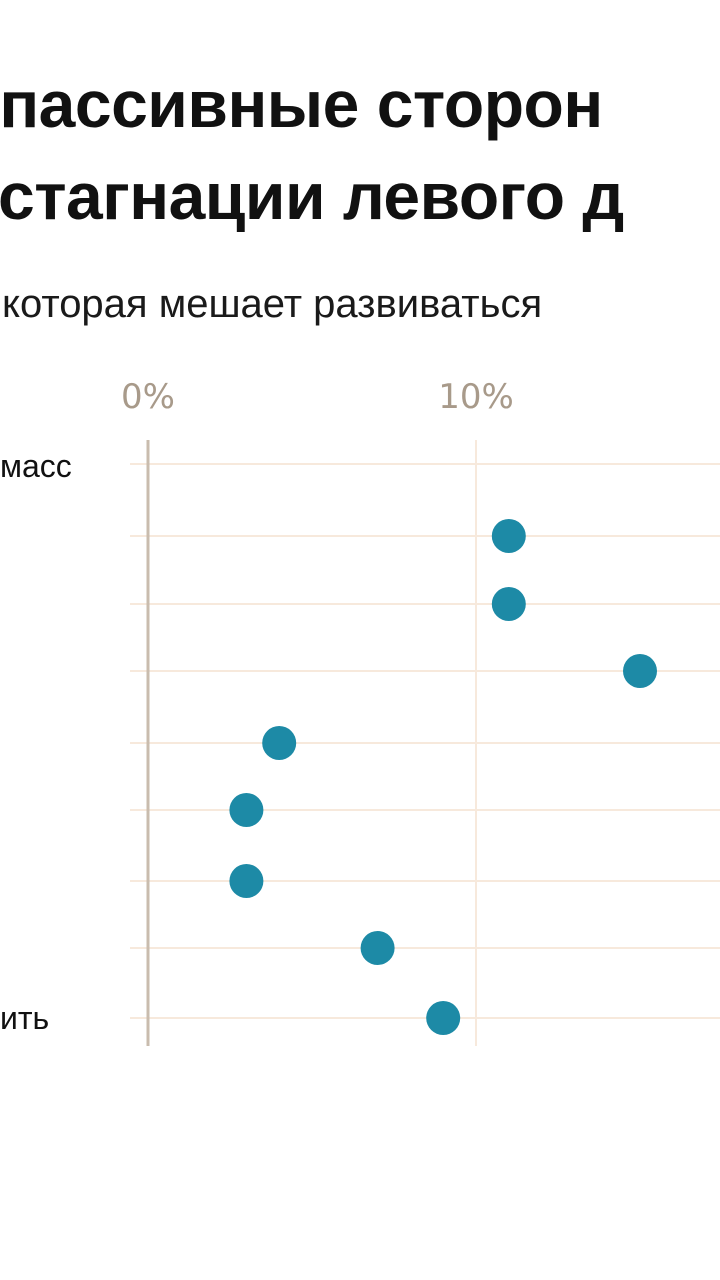 Image resolution: width=720 pixels, height=1280 pixels. Describe the element at coordinates (36, 466) in the screenshot. I see `row-label-first: масс` at that location.